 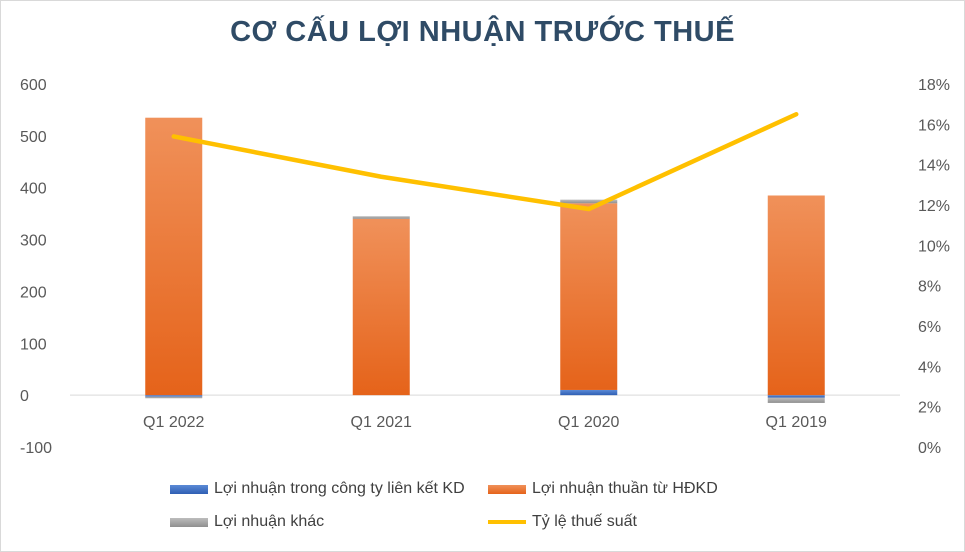 I want to click on y-tick-label: 300, so click(x=33, y=241).